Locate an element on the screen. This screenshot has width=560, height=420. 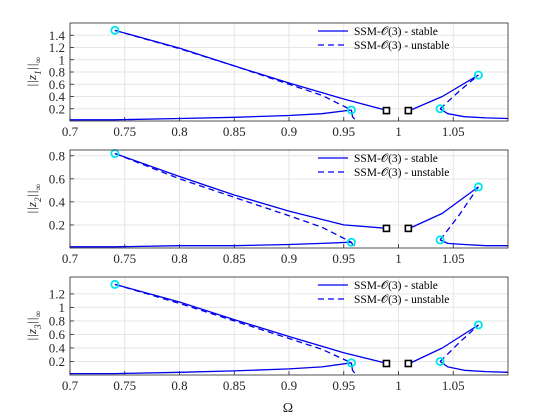
y-axis-label: ||z2||∞ is located at coordinates (33, 199).